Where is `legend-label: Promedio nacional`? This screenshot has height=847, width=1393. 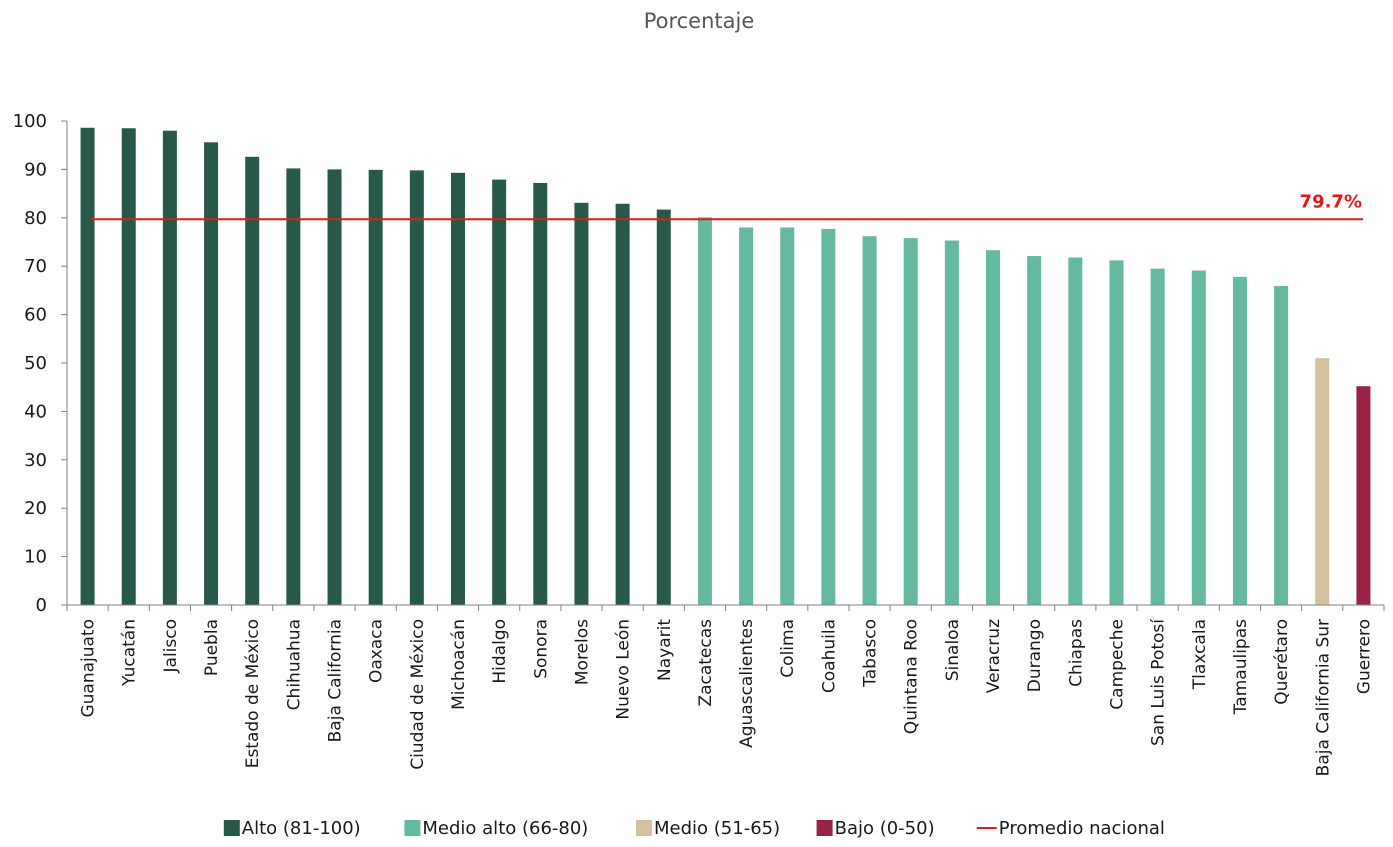
legend-label: Promedio nacional is located at coordinates (1082, 828).